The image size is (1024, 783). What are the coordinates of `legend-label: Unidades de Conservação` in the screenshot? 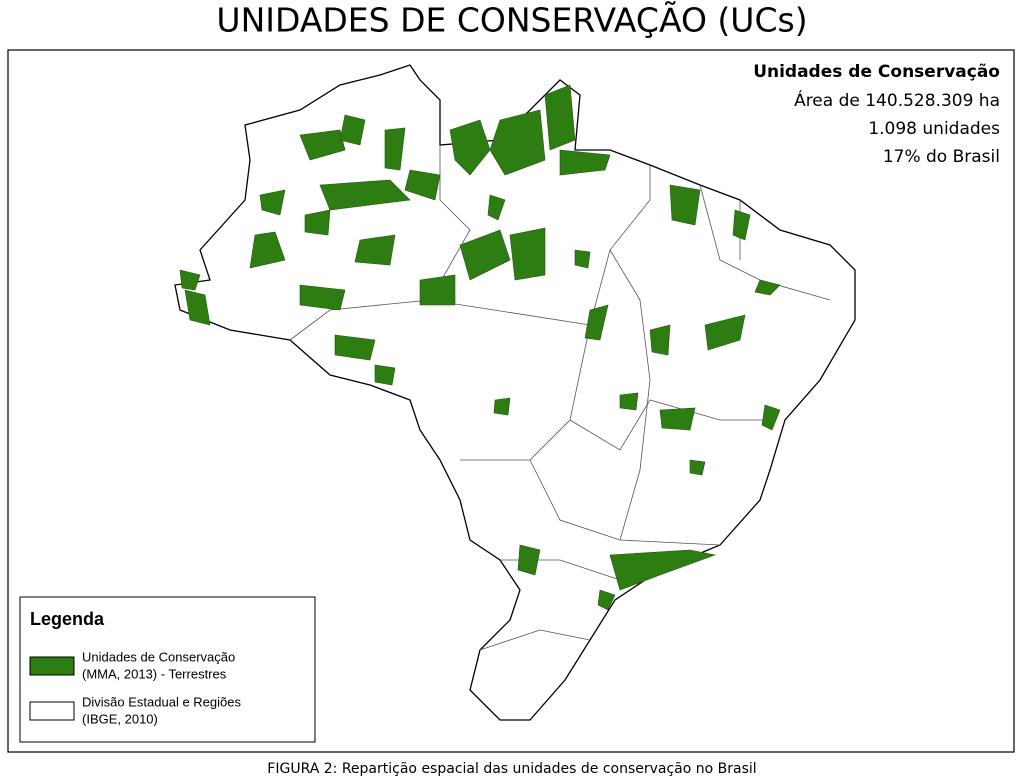 It's located at (158, 656).